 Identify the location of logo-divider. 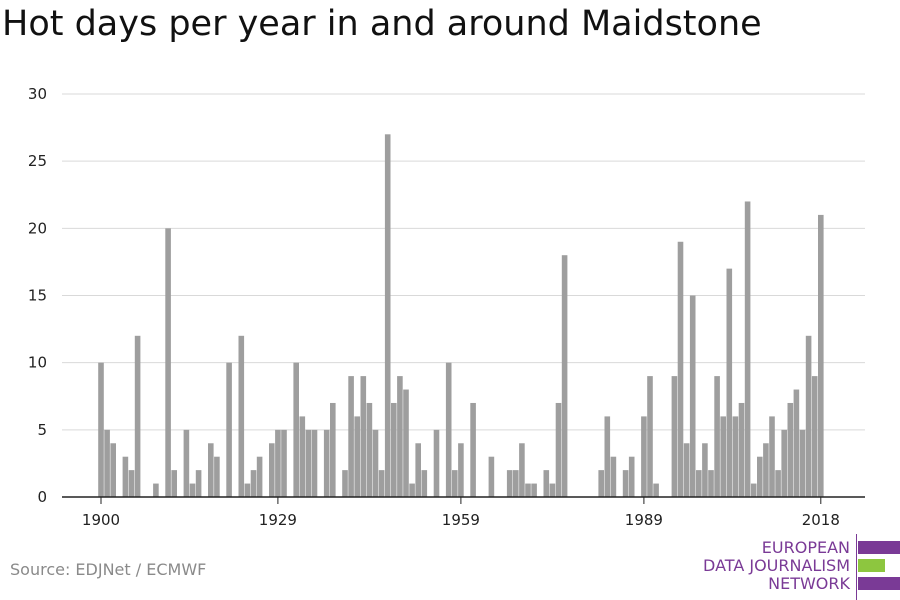
(856, 567).